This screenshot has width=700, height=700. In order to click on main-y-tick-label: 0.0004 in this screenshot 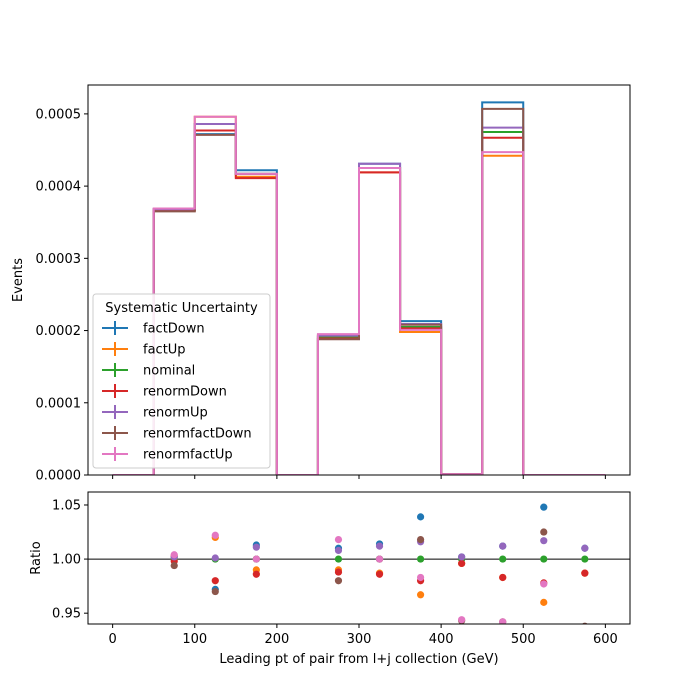, I will do `click(59, 187)`.